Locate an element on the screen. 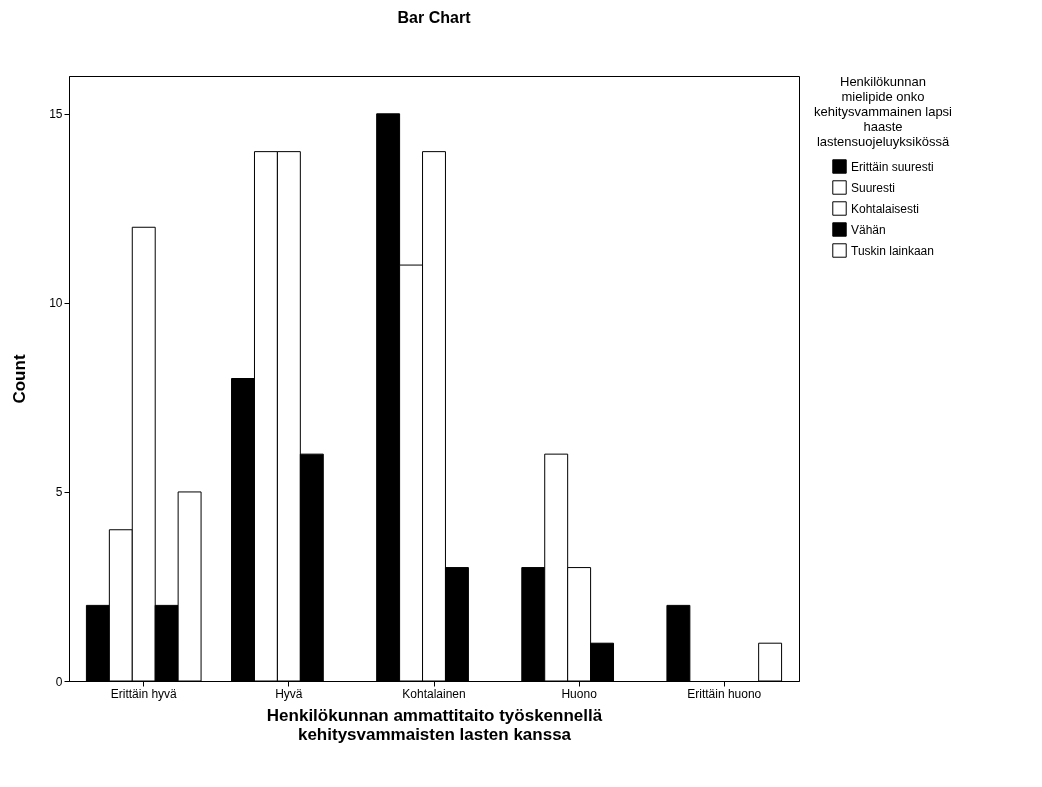 This screenshot has width=1042, height=787. y-axis-title: Count is located at coordinates (20, 379).